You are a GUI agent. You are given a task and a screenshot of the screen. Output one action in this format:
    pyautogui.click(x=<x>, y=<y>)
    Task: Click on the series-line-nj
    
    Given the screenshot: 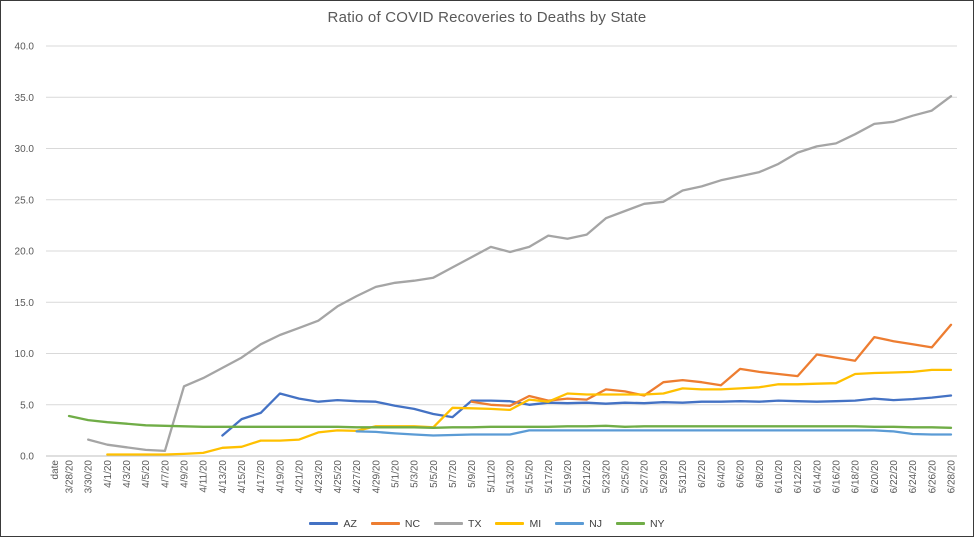 What is the action you would take?
    pyautogui.click(x=654, y=433)
    